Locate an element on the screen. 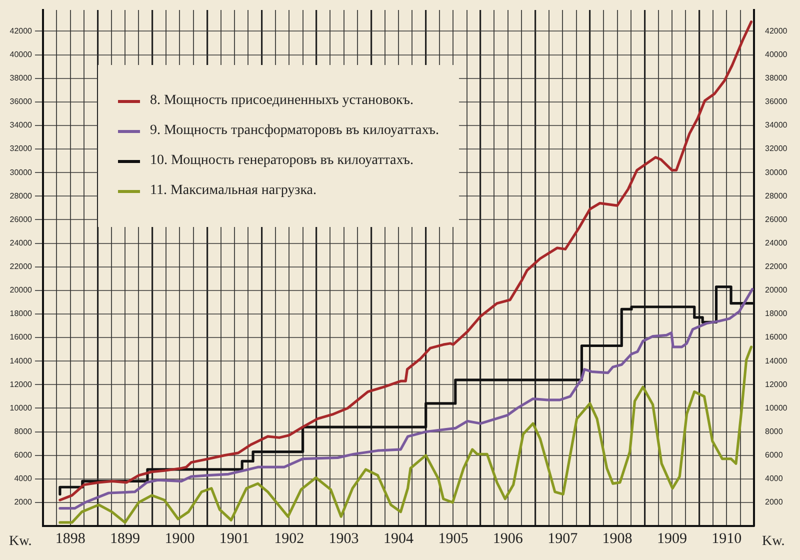 The height and width of the screenshot is (560, 800). legend-label: 8. Мощность присоединенныхъ установокъ. is located at coordinates (282, 101).